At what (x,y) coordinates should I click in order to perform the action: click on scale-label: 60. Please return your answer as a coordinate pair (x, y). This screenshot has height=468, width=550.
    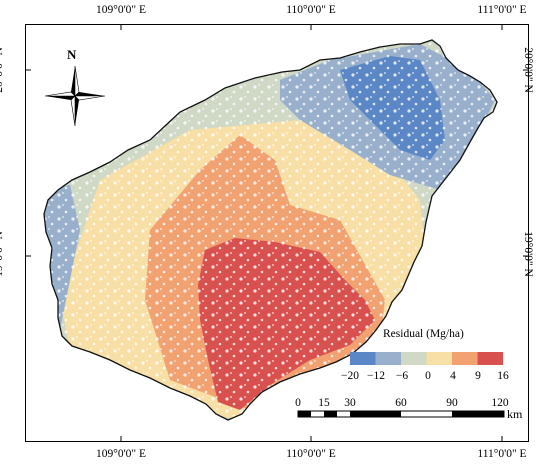
    Looking at the image, I should click on (401, 403).